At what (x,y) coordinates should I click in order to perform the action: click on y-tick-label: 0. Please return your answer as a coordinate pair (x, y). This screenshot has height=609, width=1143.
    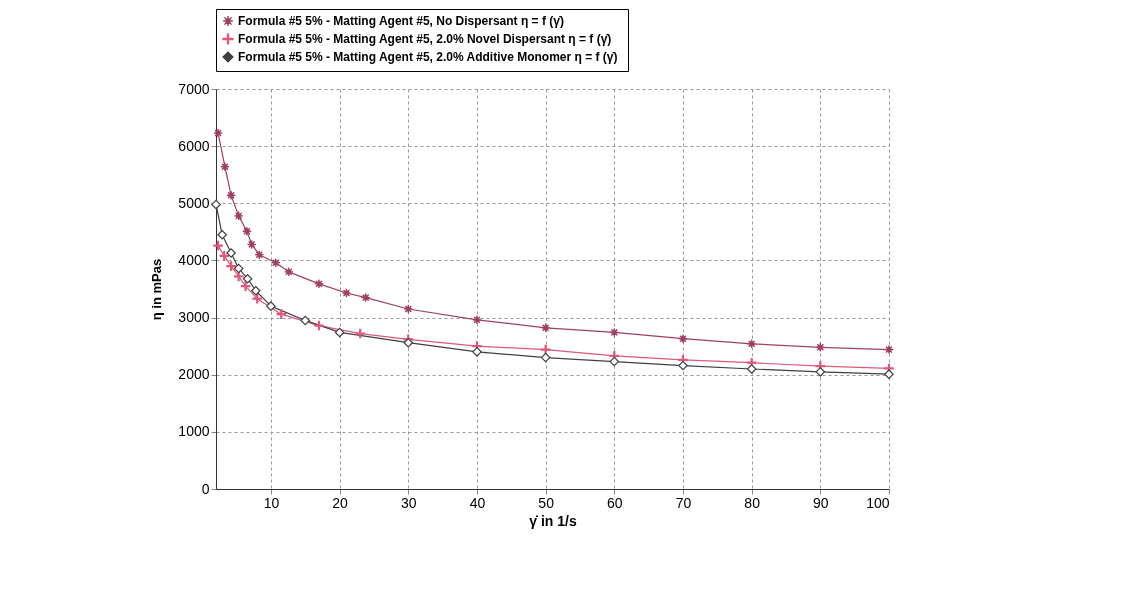
    Looking at the image, I should click on (205, 488).